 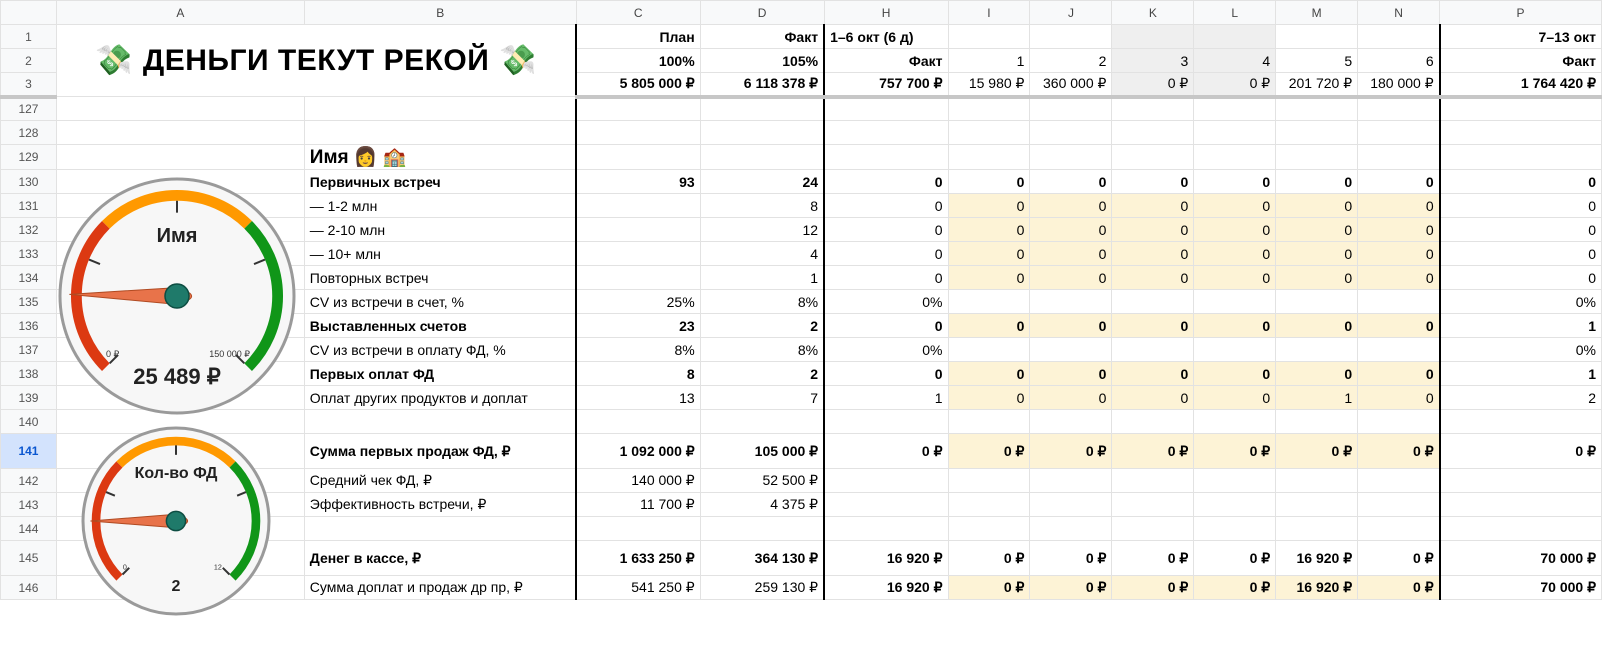 I want to click on column-header-K: K, so click(x=1153, y=12).